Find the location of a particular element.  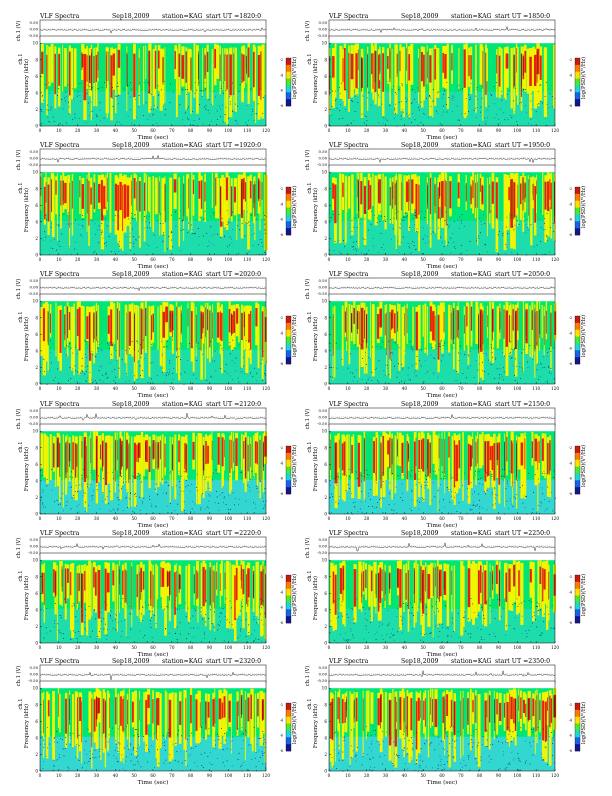

x-tick-label: 100 is located at coordinates (228, 130).